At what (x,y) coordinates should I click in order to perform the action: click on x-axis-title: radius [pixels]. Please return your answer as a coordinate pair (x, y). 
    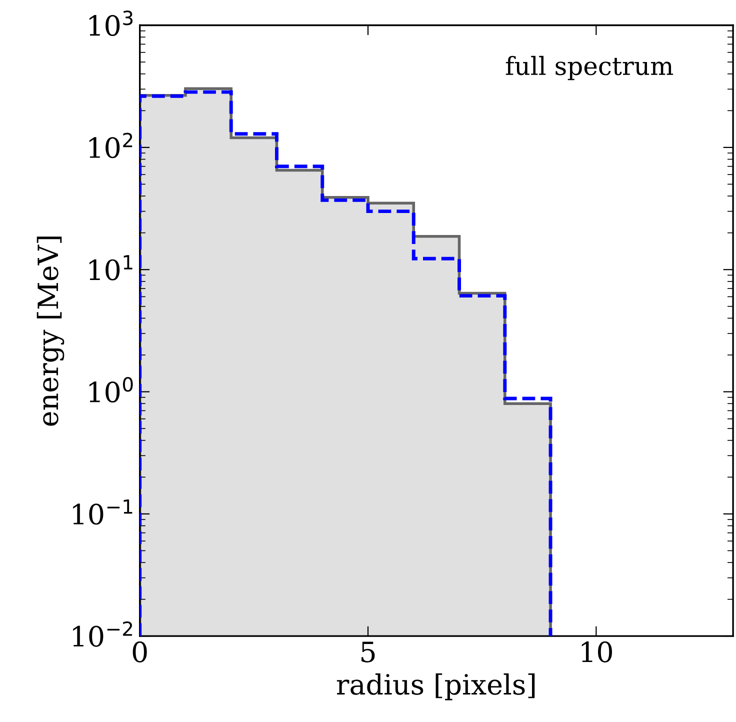
    Looking at the image, I should click on (435, 686).